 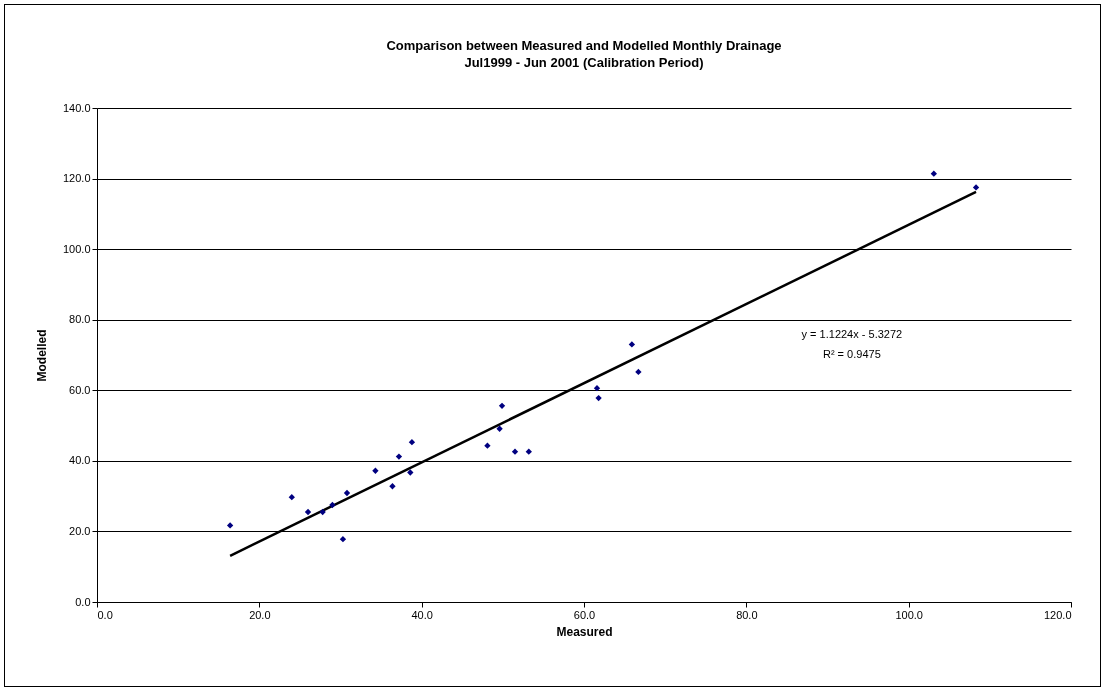 I want to click on y-tick-label: 120.0, so click(x=76, y=178).